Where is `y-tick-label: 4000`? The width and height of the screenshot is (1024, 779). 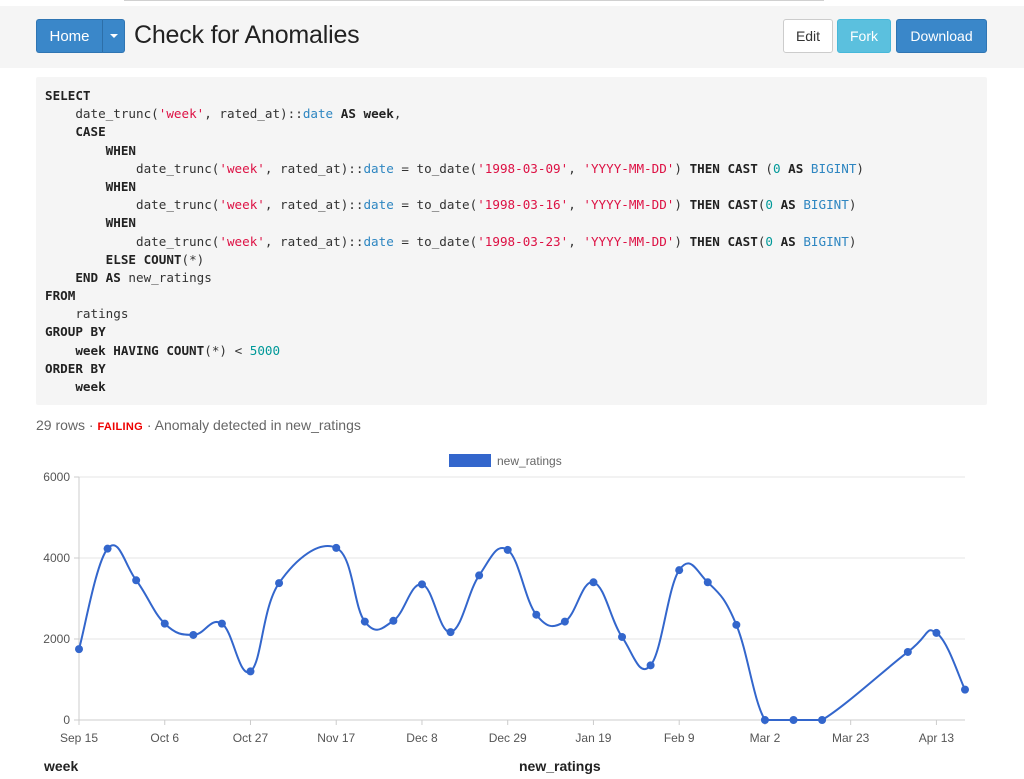
y-tick-label: 4000 is located at coordinates (56, 558).